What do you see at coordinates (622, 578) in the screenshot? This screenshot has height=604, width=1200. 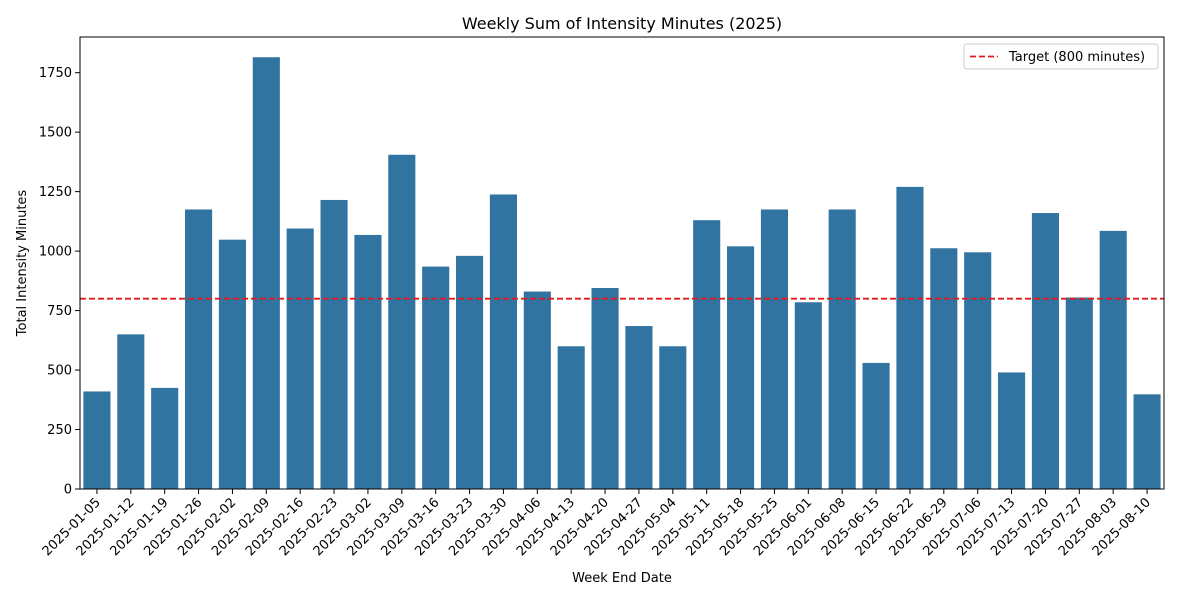 I see `x-axis-label: Week End Date` at bounding box center [622, 578].